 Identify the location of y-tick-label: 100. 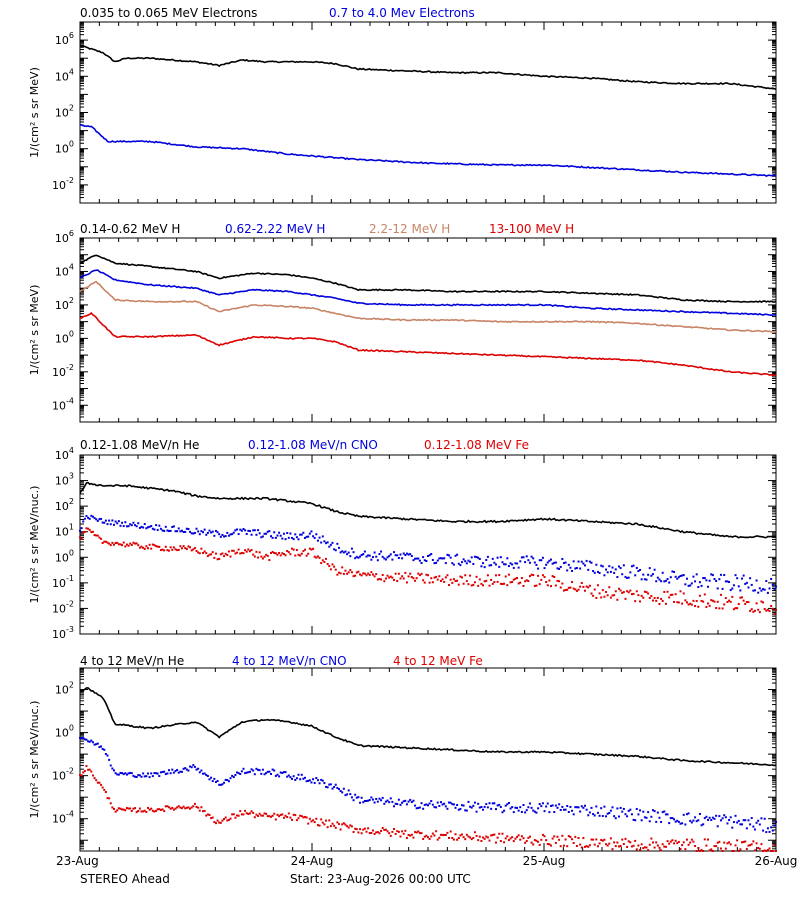
(64, 337).